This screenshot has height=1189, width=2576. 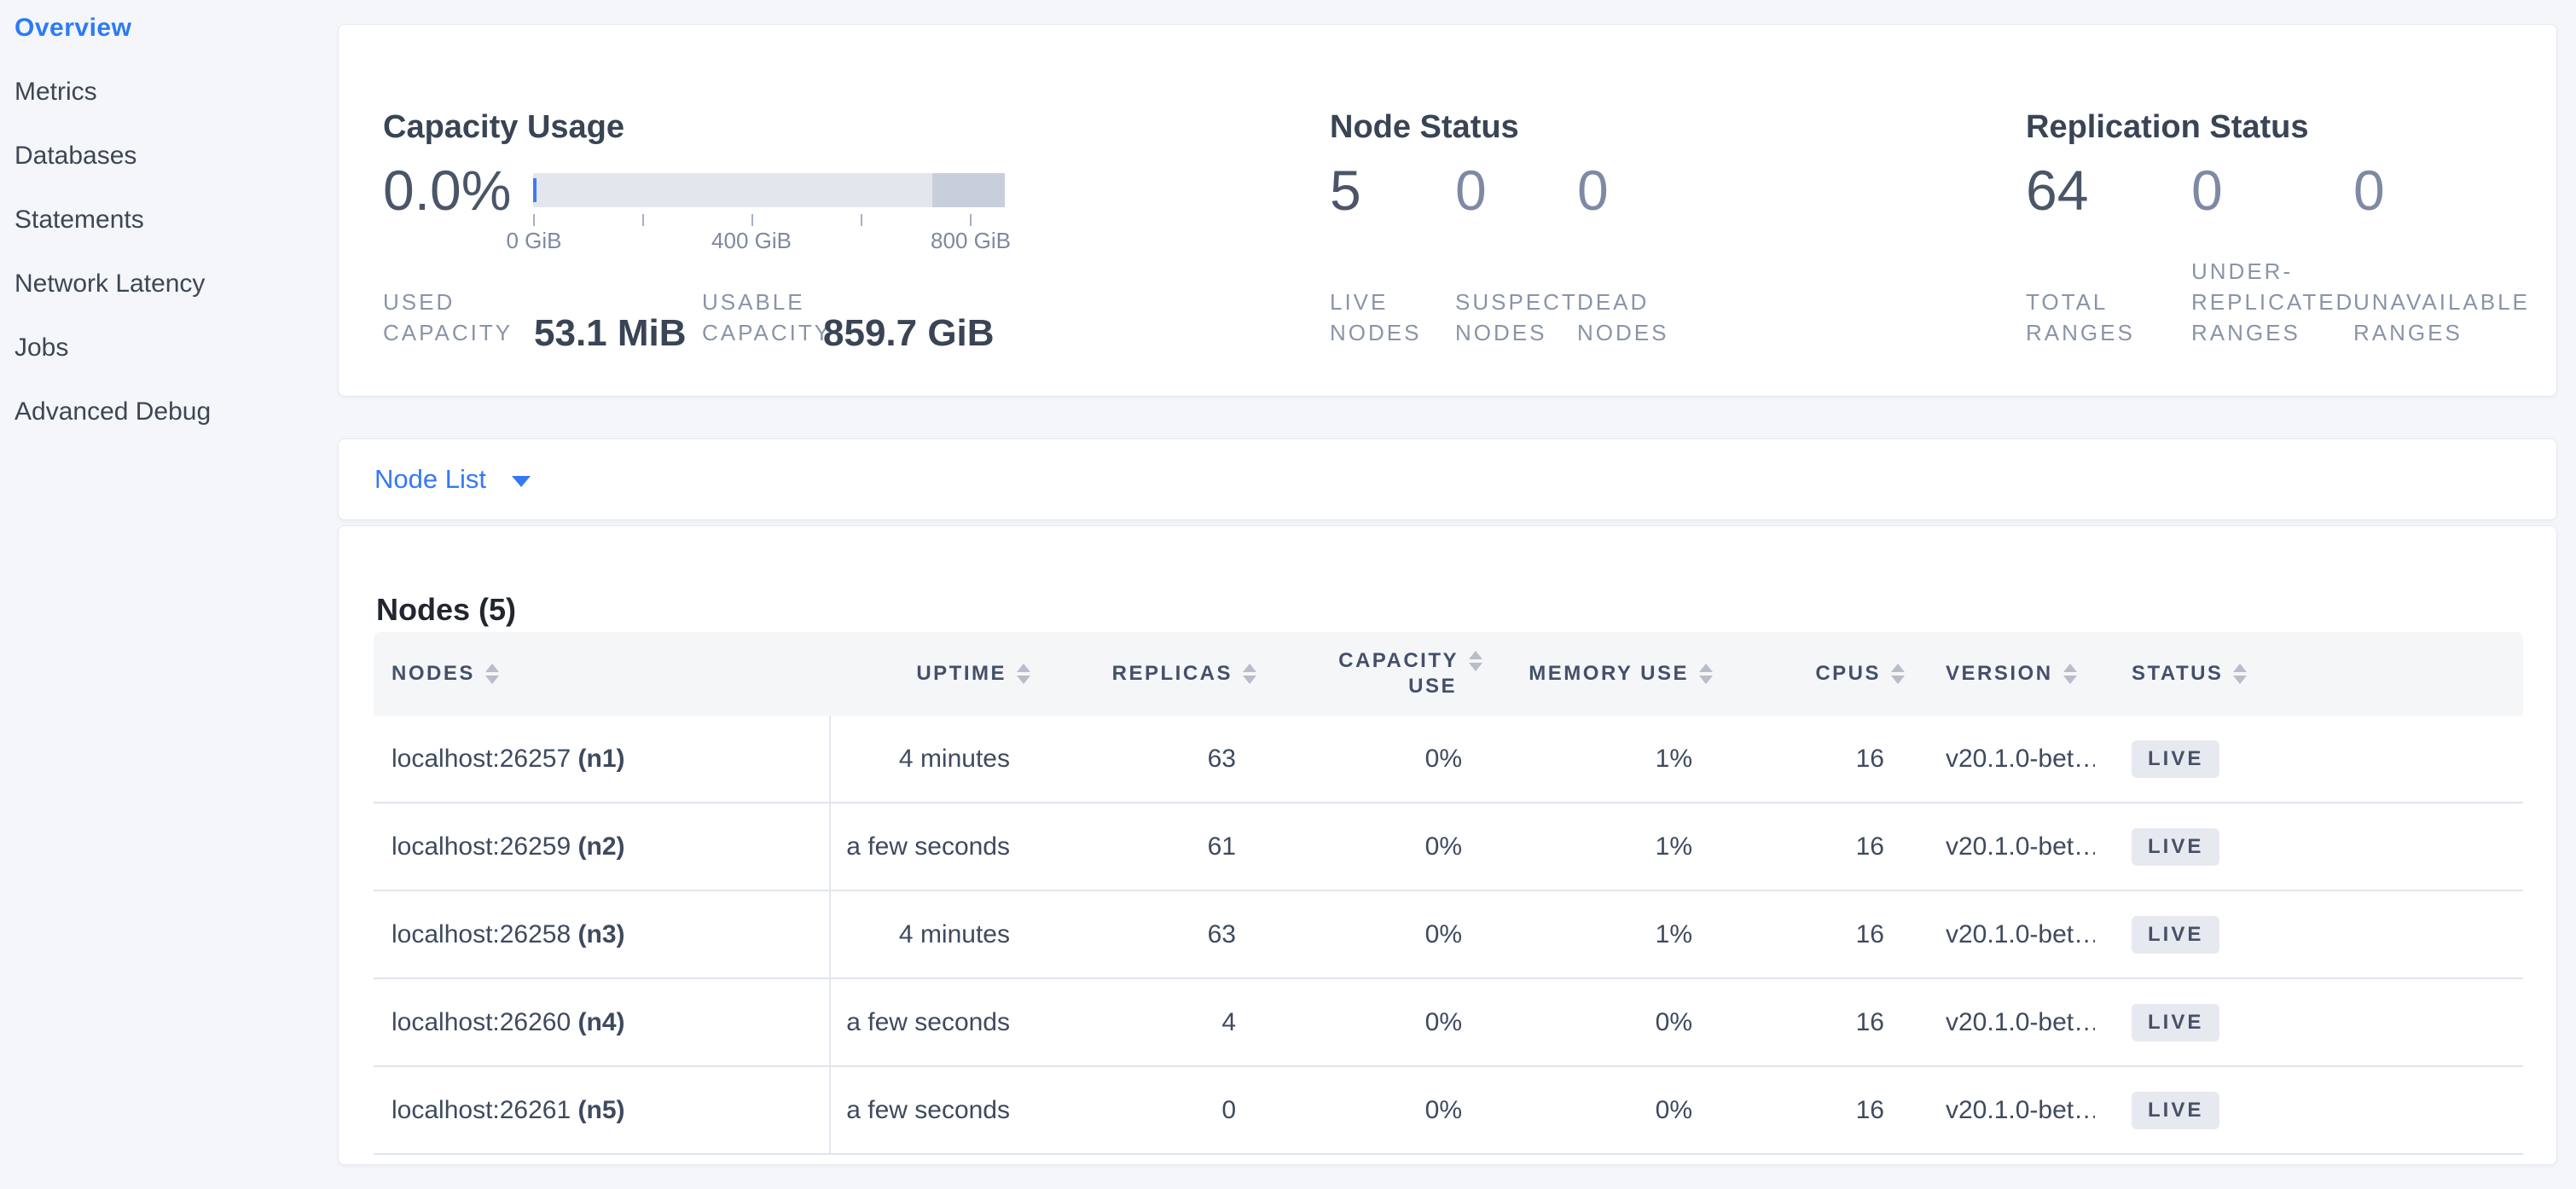 What do you see at coordinates (602, 1022) in the screenshot?
I see `node-name-cell: localhost:26260 (n4)` at bounding box center [602, 1022].